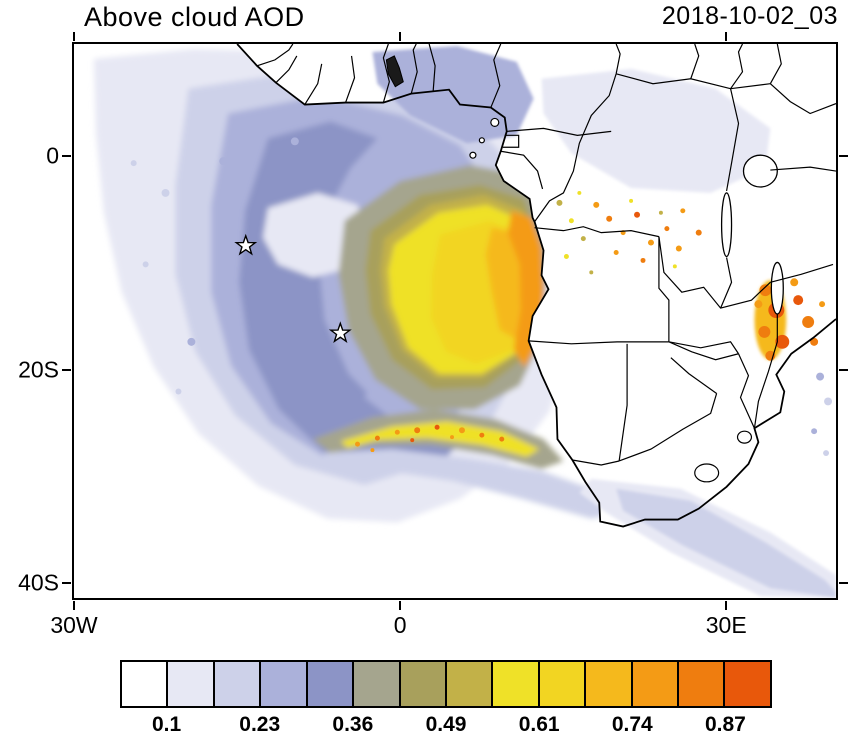  What do you see at coordinates (725, 724) in the screenshot?
I see `colorbar-tick-label: 0.87` at bounding box center [725, 724].